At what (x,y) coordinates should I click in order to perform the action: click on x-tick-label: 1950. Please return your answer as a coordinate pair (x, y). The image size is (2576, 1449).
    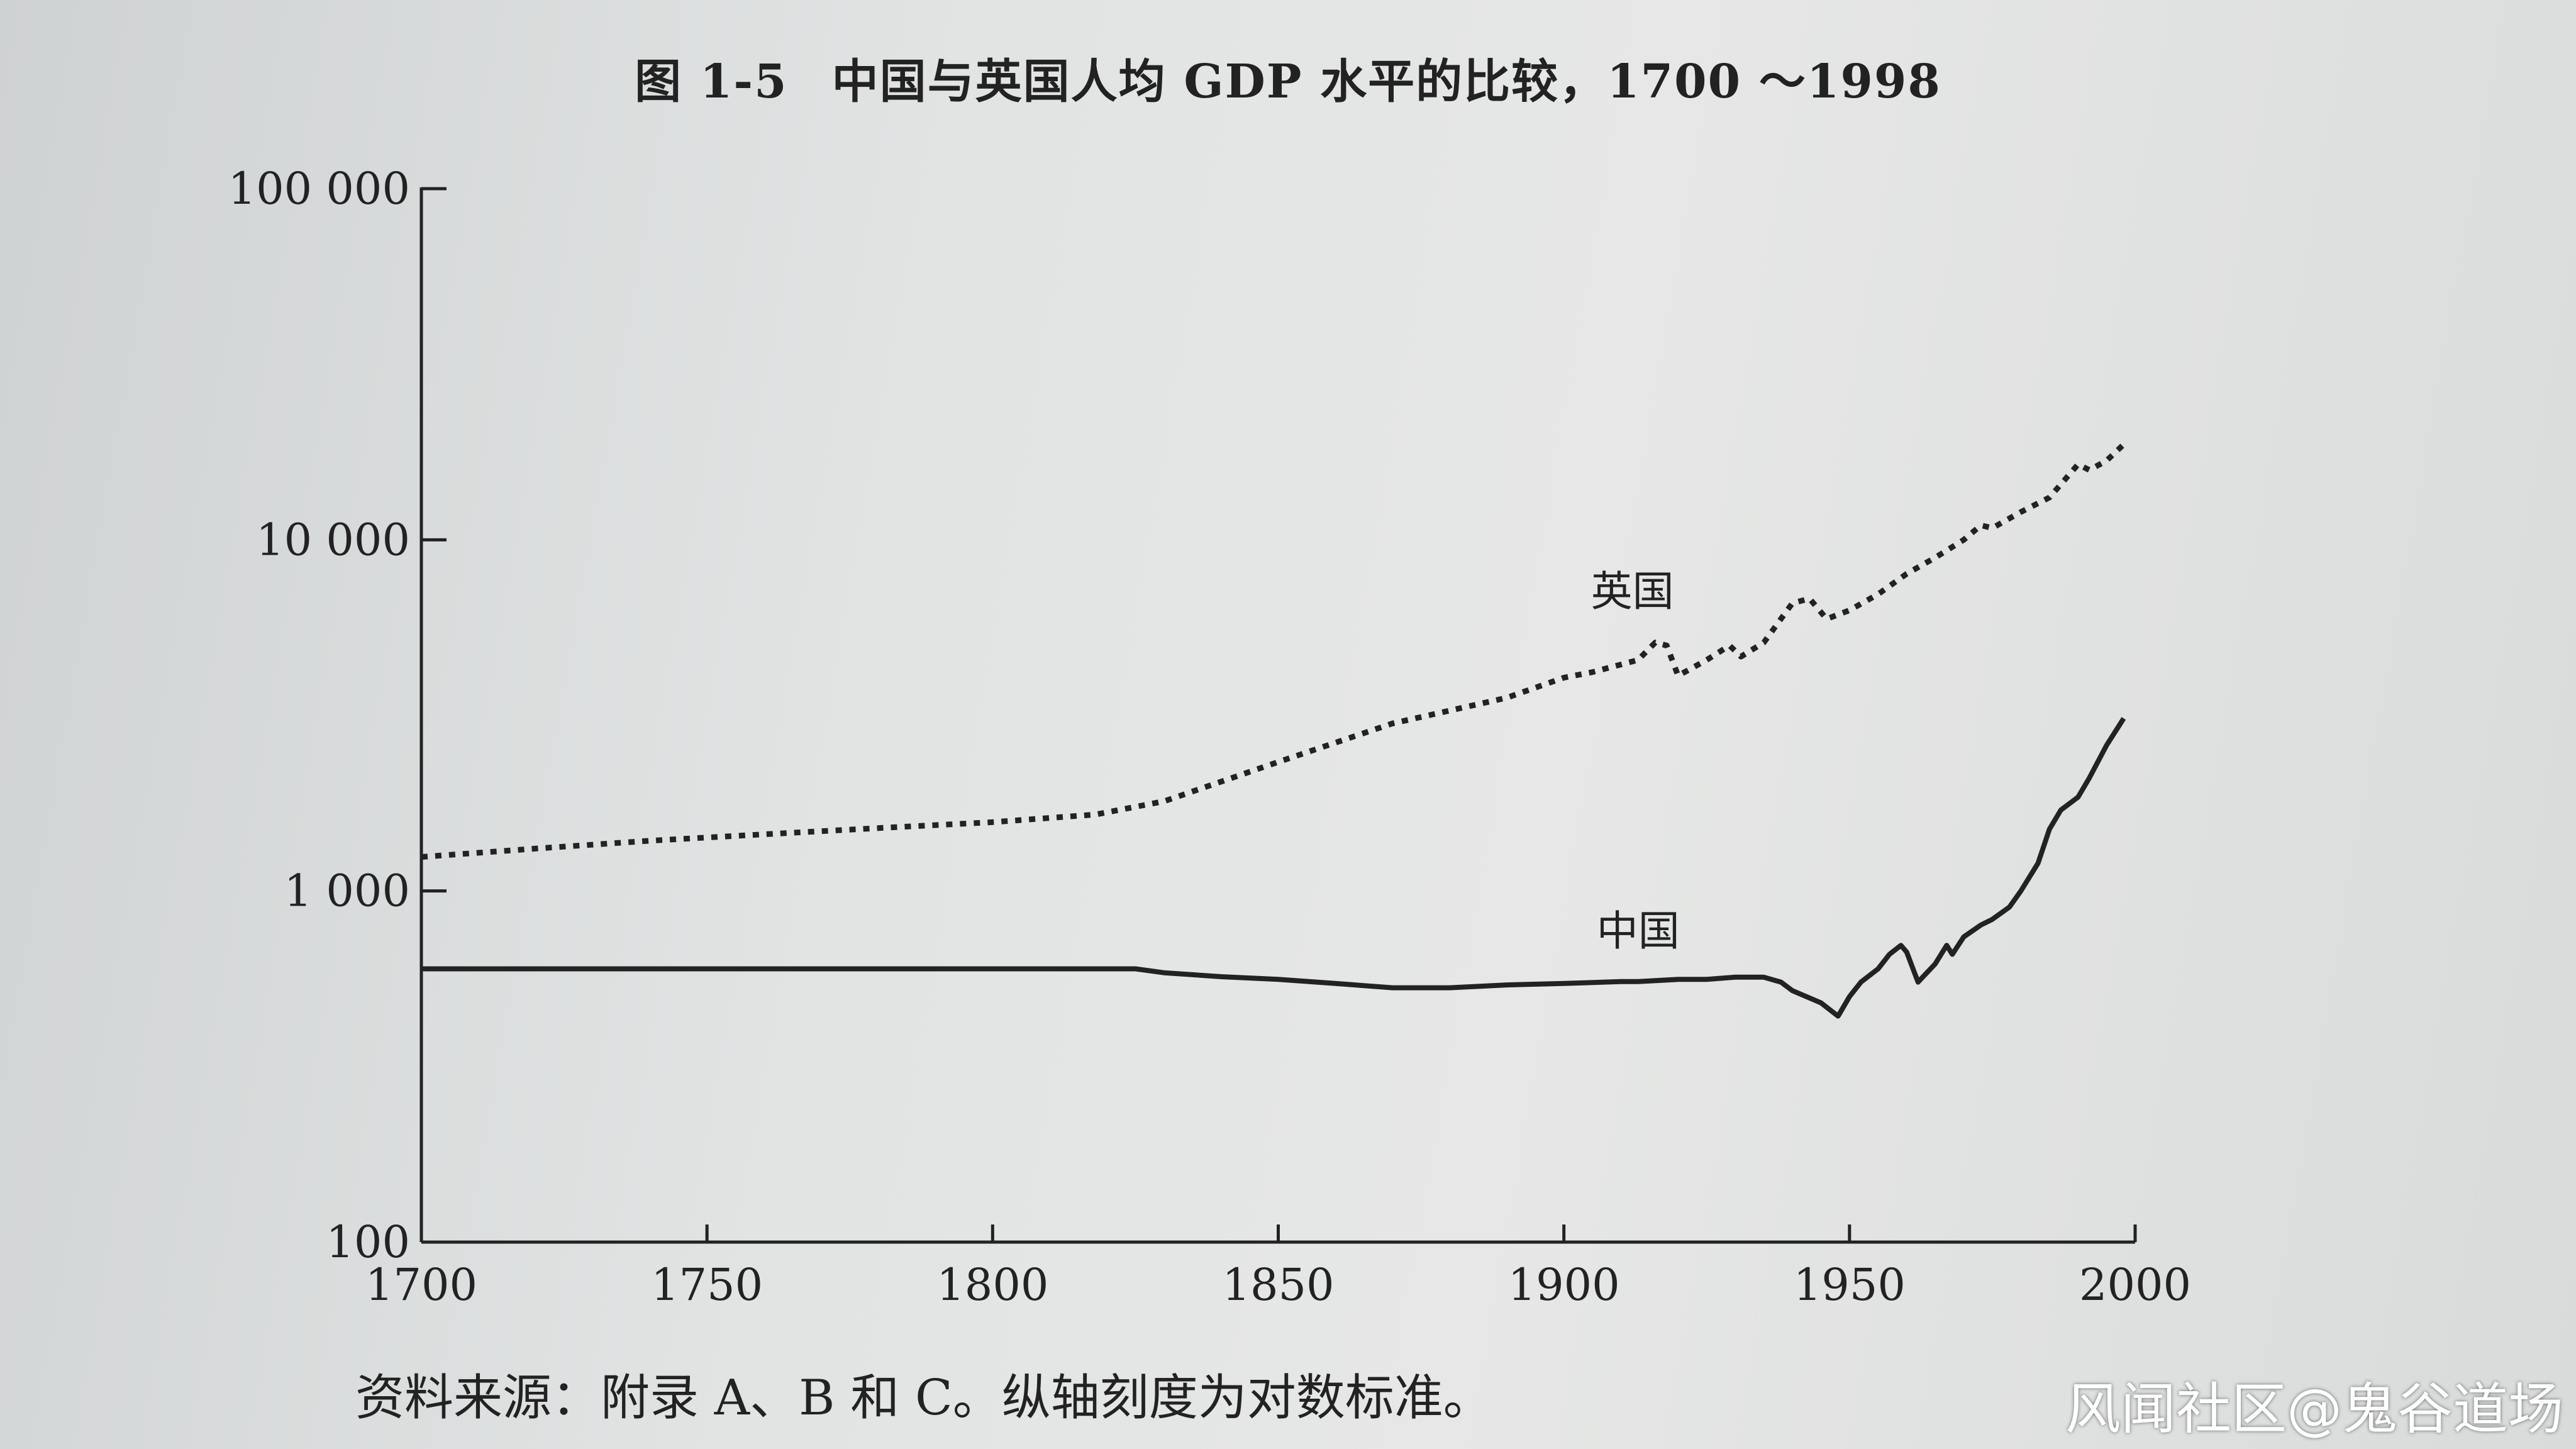
    Looking at the image, I should click on (1850, 1285).